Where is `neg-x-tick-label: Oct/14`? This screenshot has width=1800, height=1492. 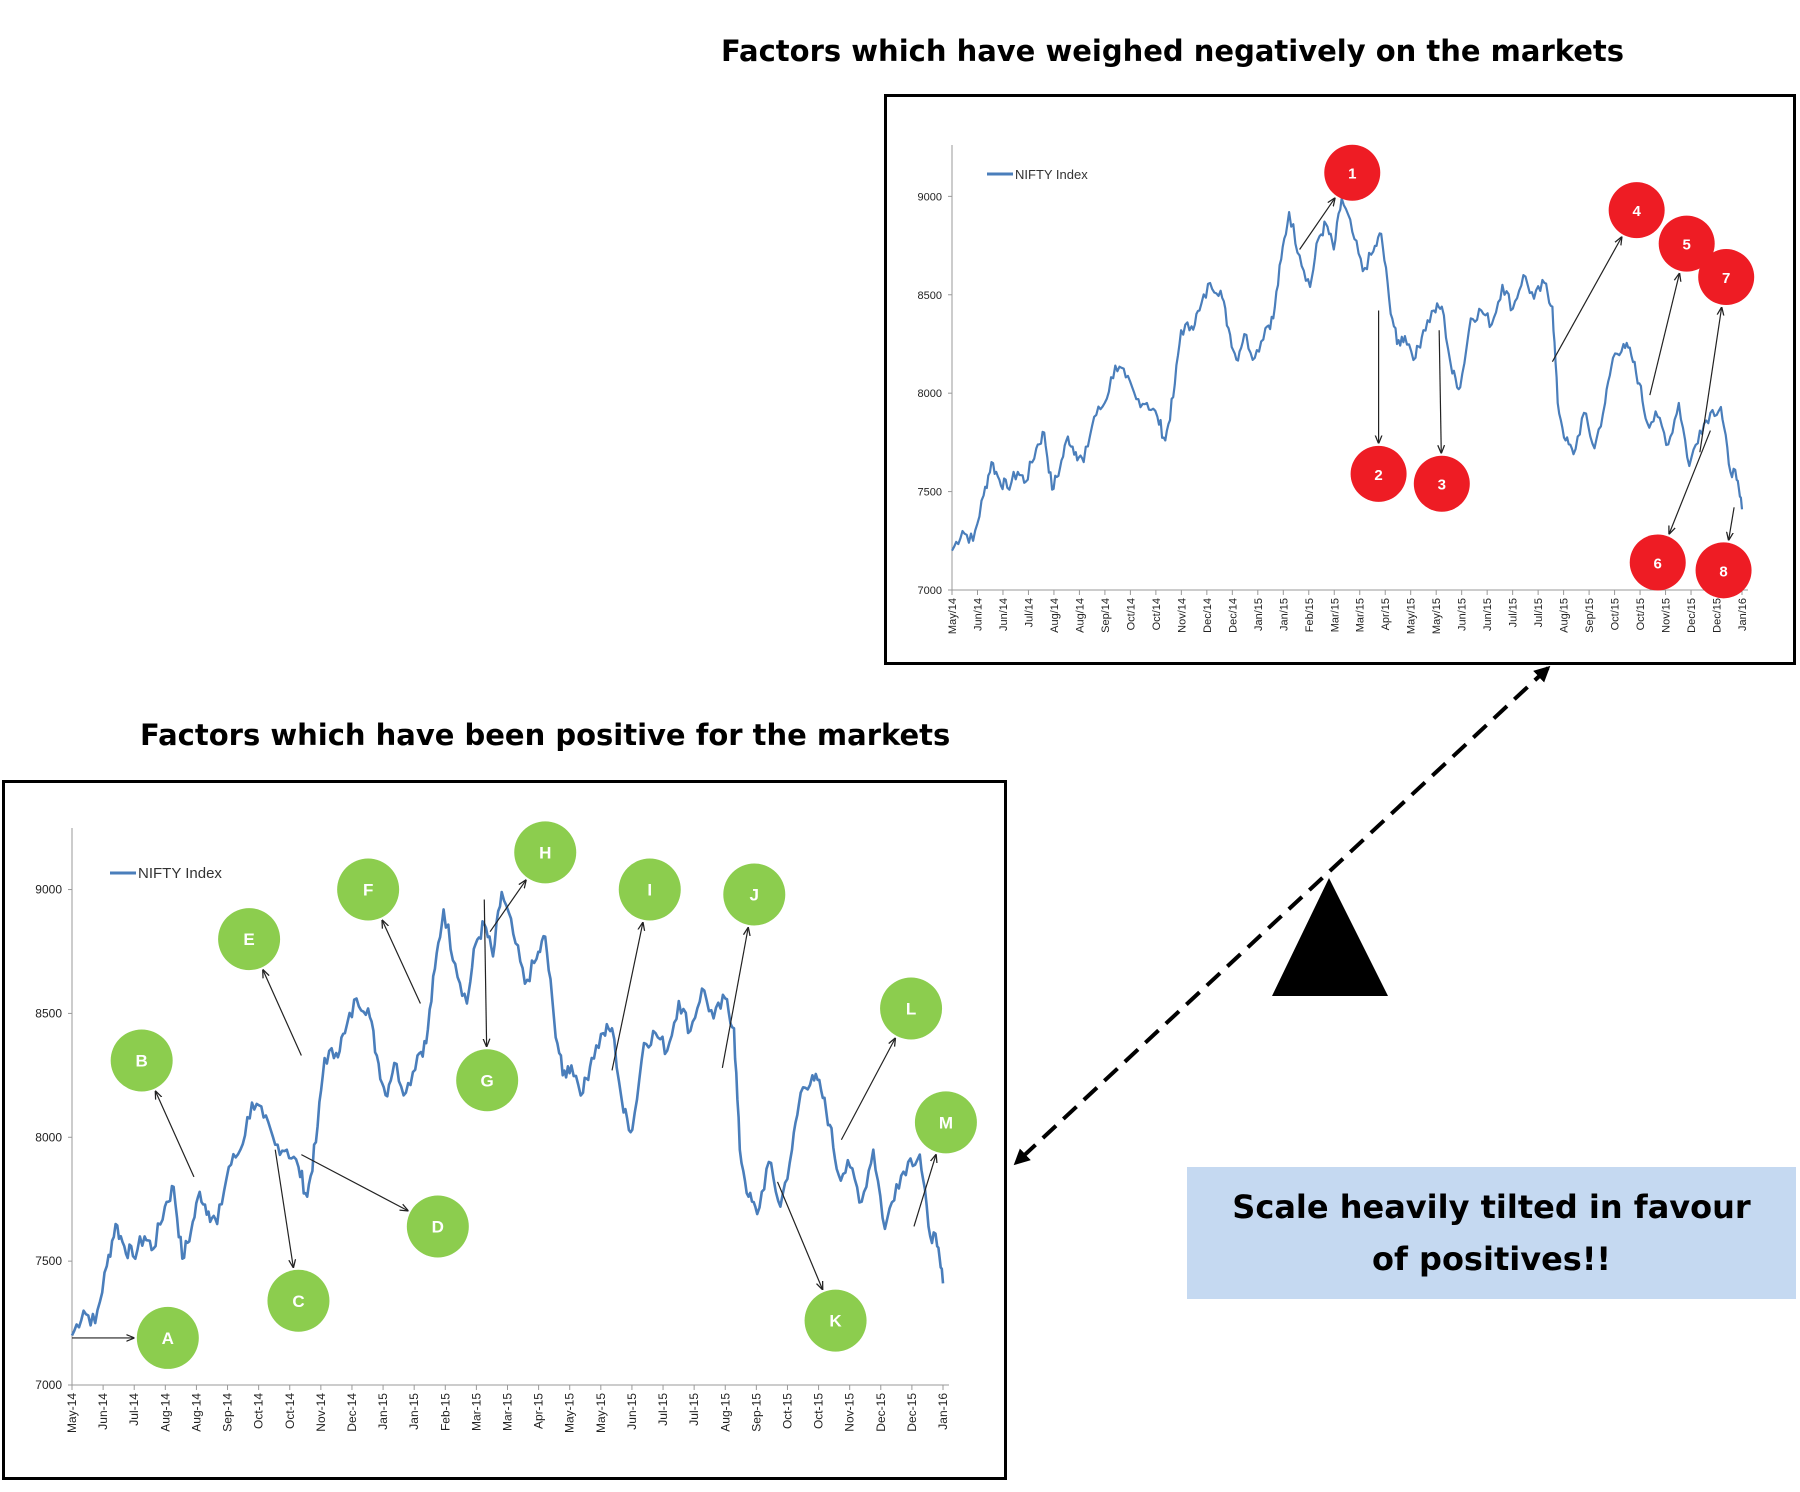 neg-x-tick-label: Oct/14 is located at coordinates (1157, 614).